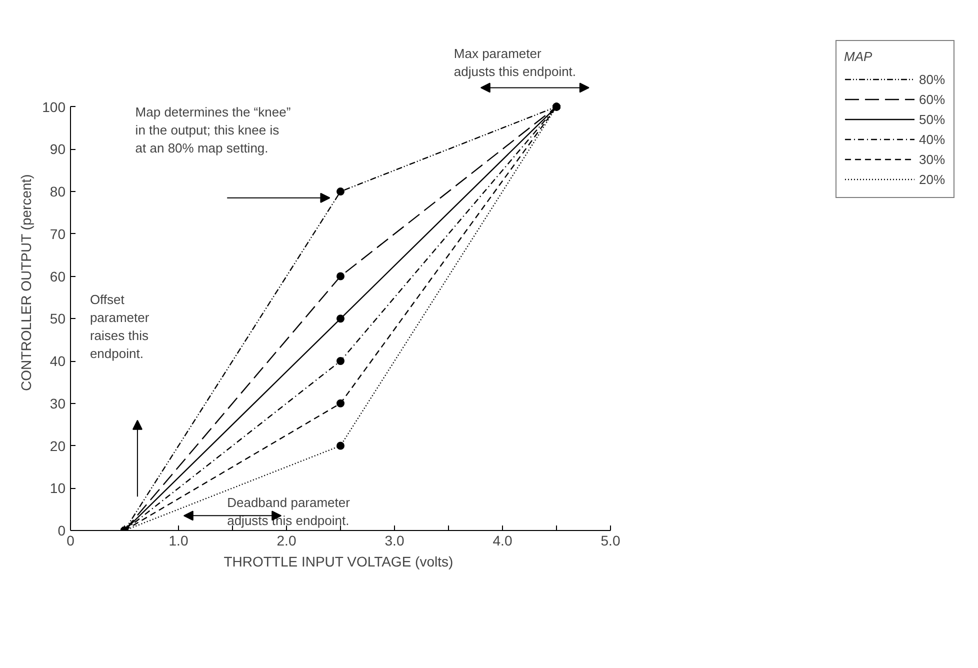 The width and height of the screenshot is (978, 668). I want to click on text: 80%, so click(932, 79).